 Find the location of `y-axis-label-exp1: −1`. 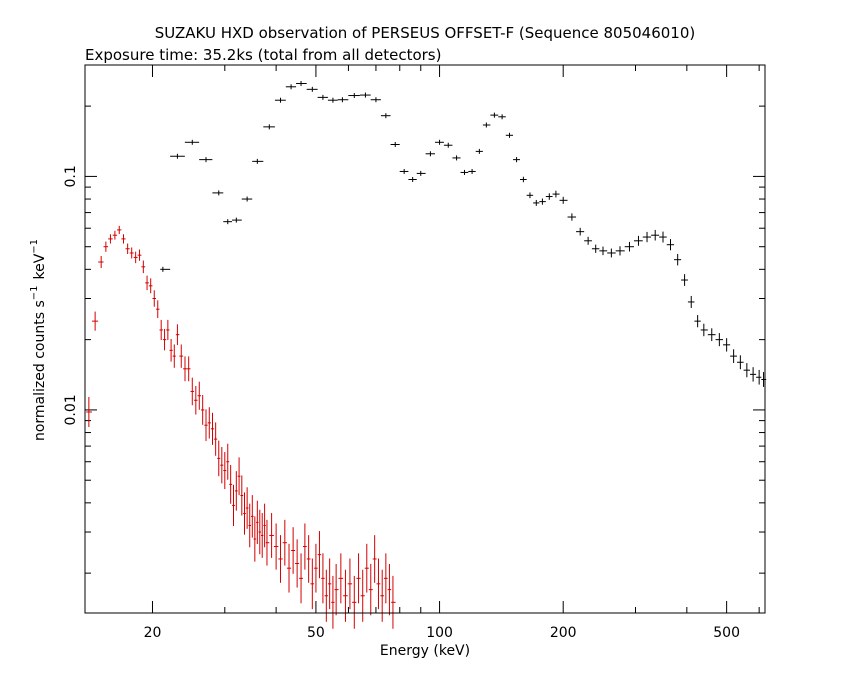

y-axis-label-exp1: −1 is located at coordinates (34, 293).